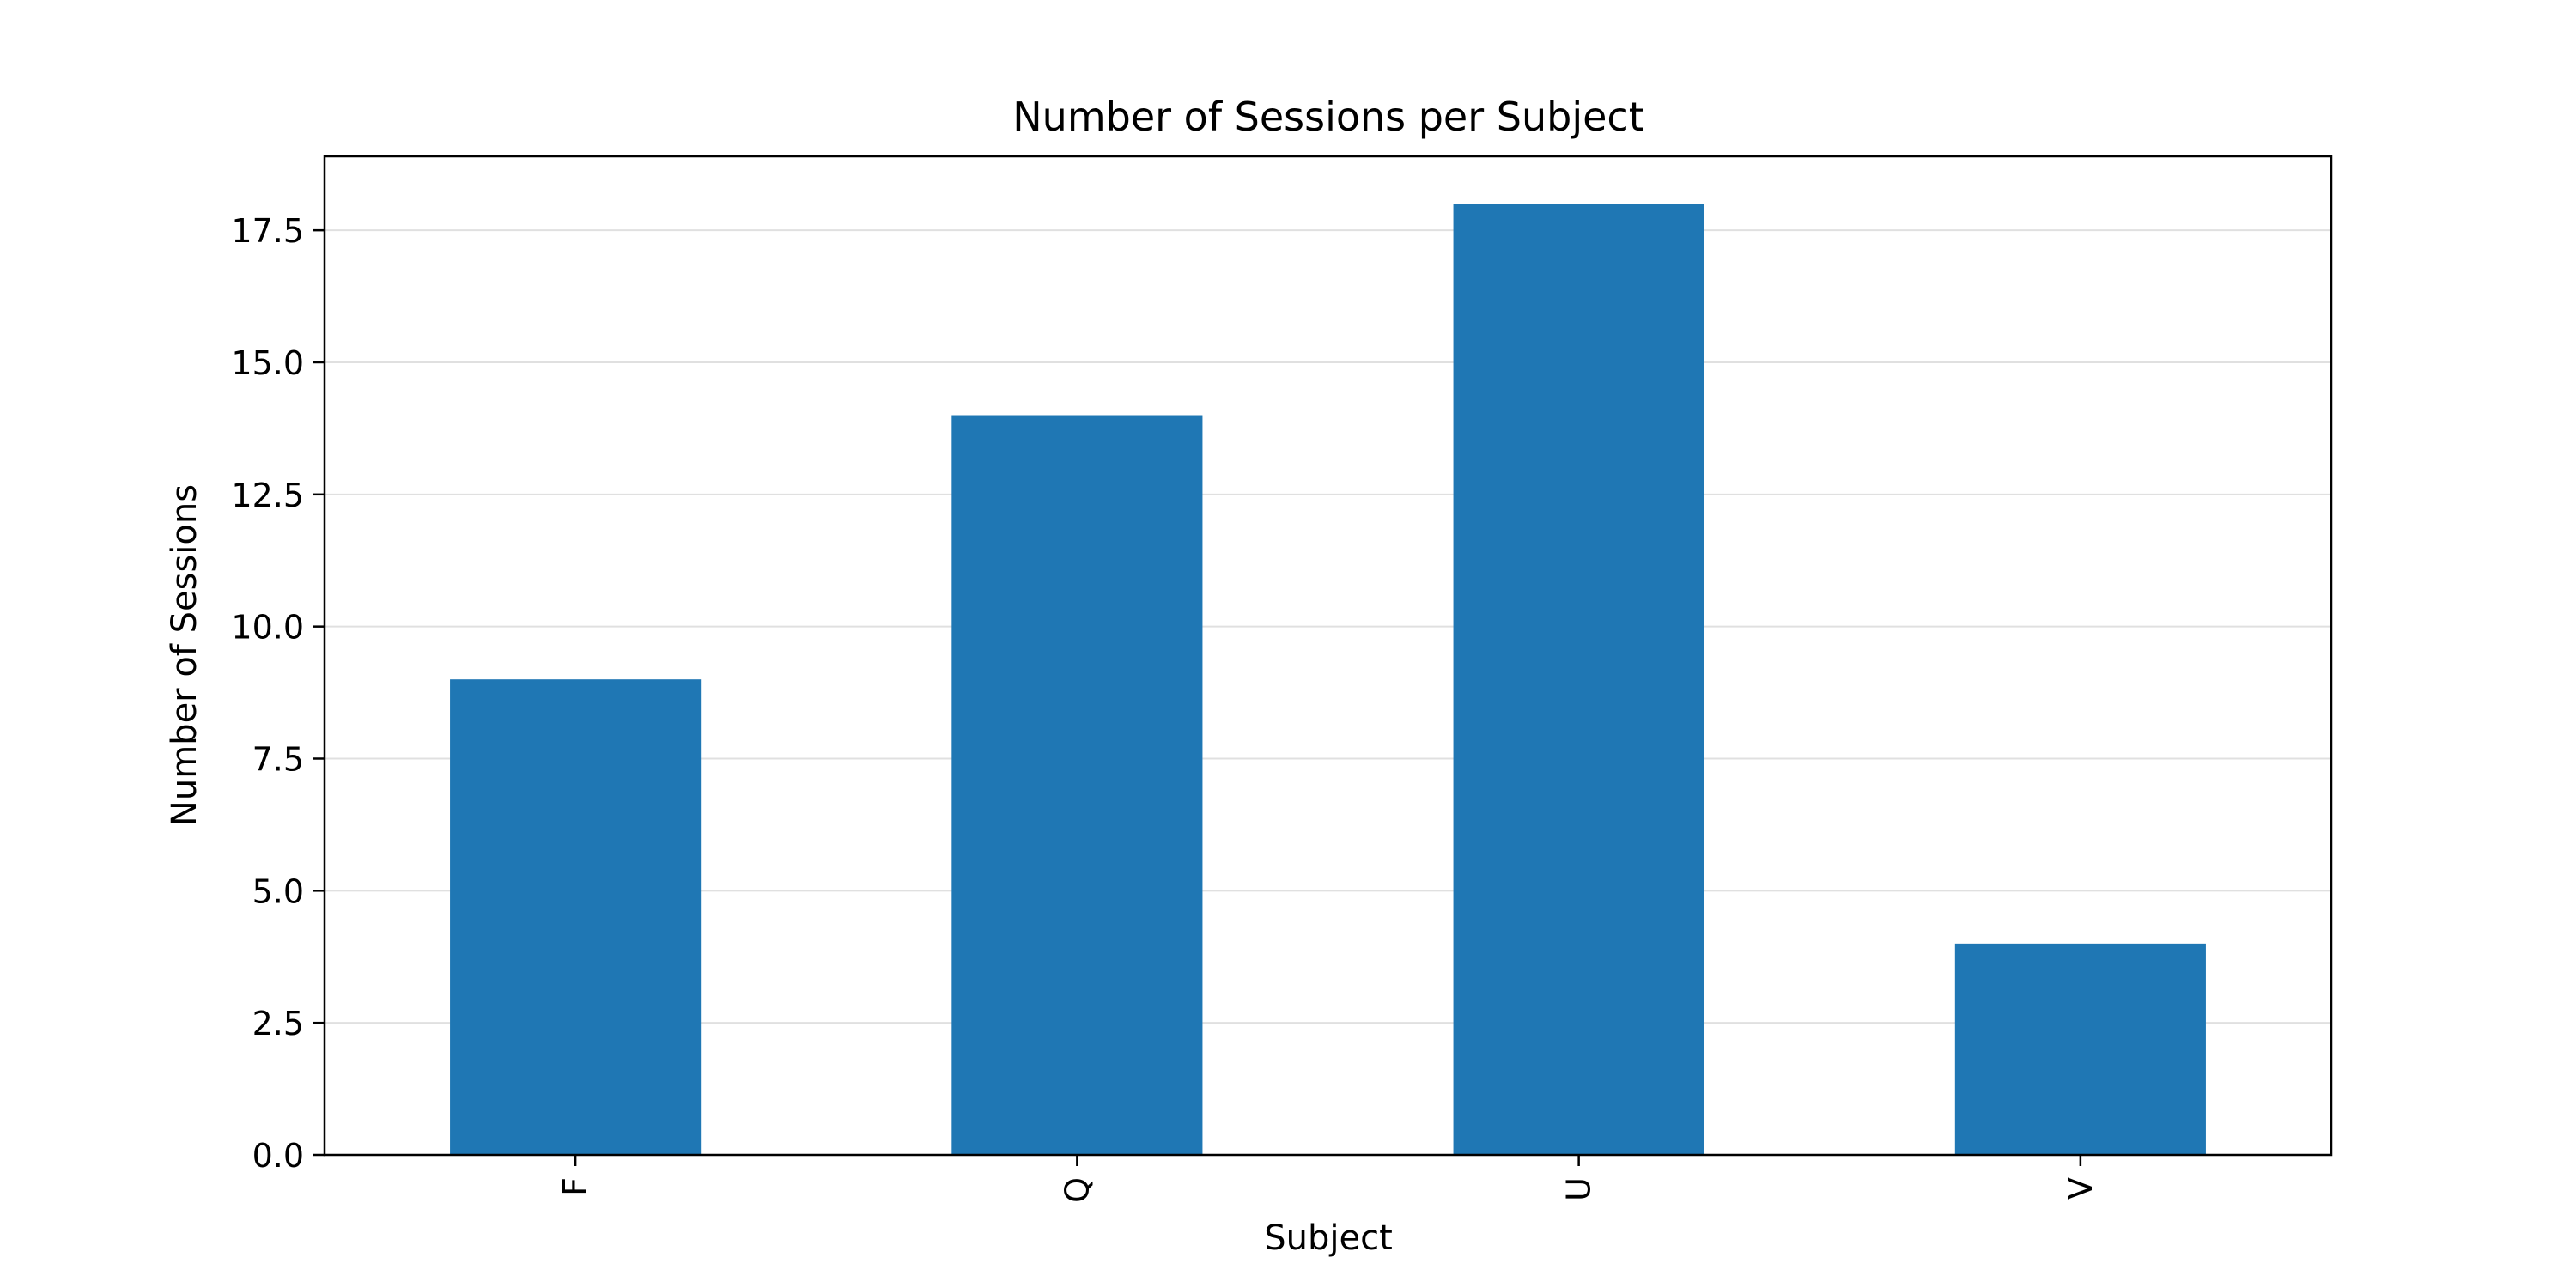 The width and height of the screenshot is (2576, 1288). I want to click on y-axis-ticks: 0.0 2.5 5.0 7.5 10.0 12.5 15.0 17.5, so click(278, 693).